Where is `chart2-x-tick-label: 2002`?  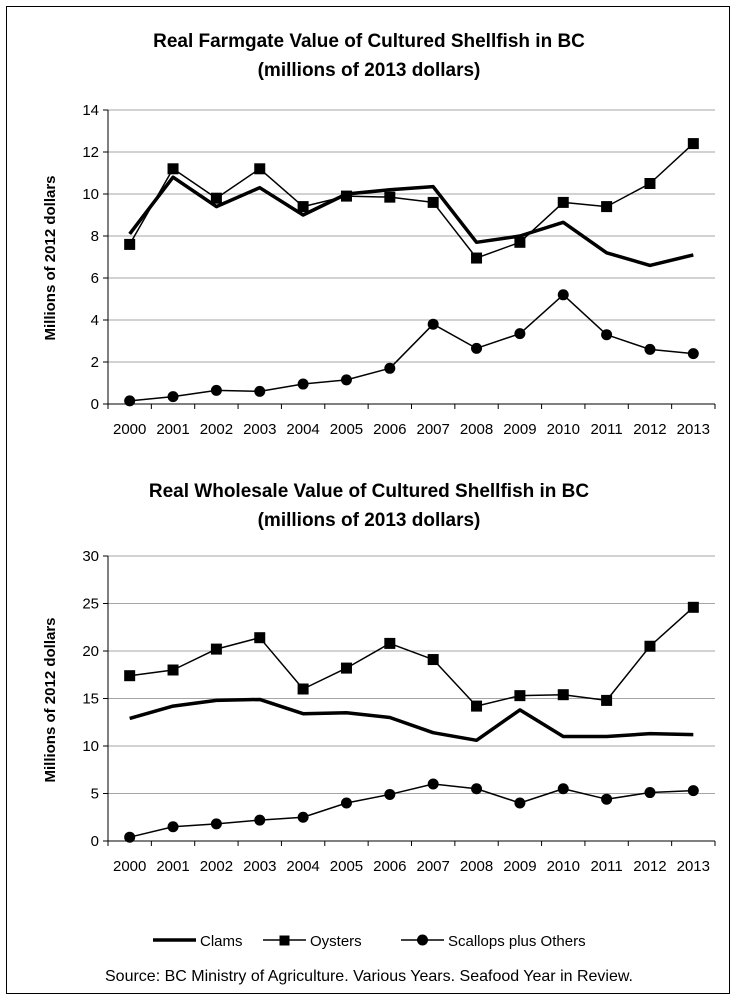
chart2-x-tick-label: 2002 is located at coordinates (216, 866).